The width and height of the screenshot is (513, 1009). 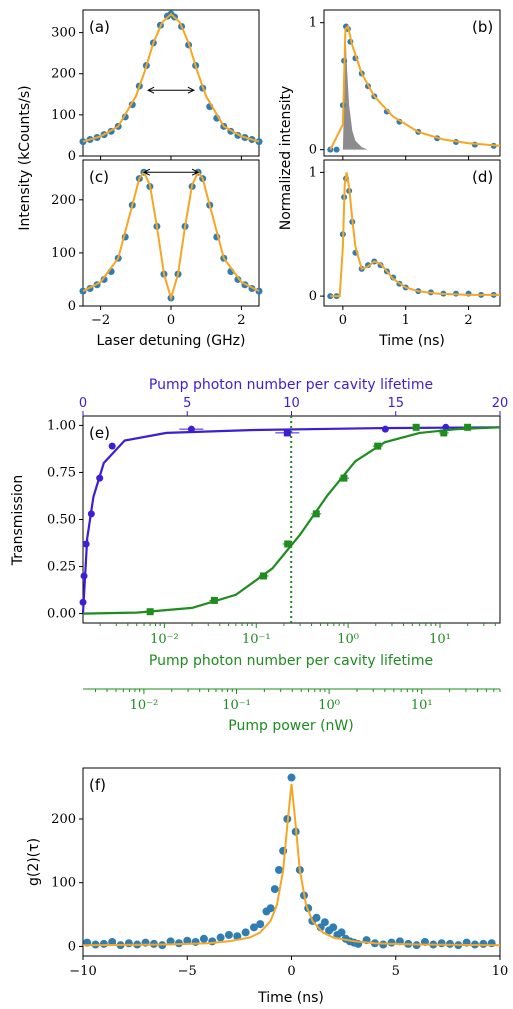 What do you see at coordinates (63, 200) in the screenshot?
I see `c-y-tick-label: 200` at bounding box center [63, 200].